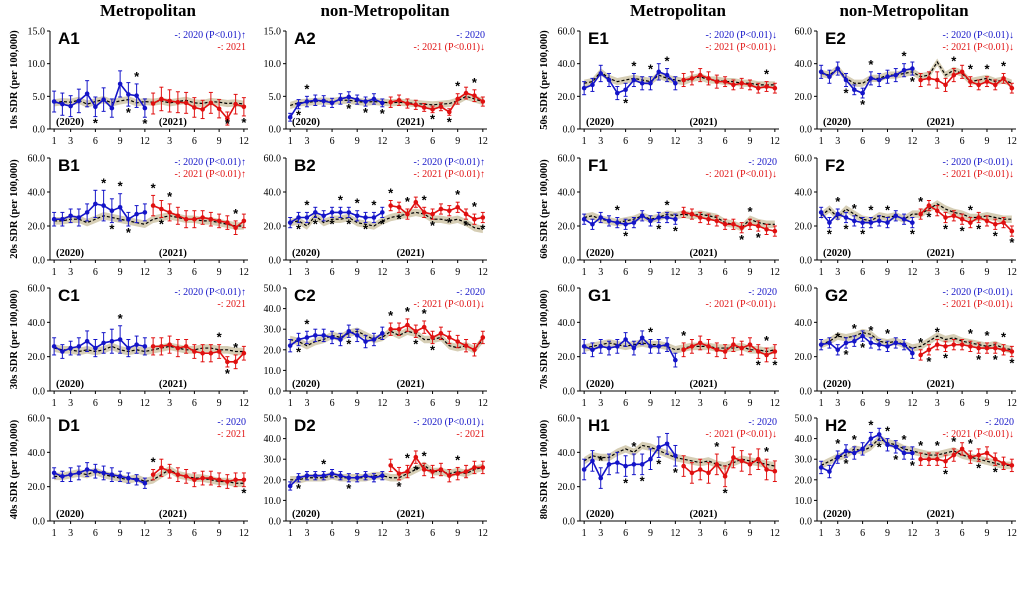 This screenshot has height=596, width=1021. I want to click on year-label-2021: (2021), so click(940, 253).